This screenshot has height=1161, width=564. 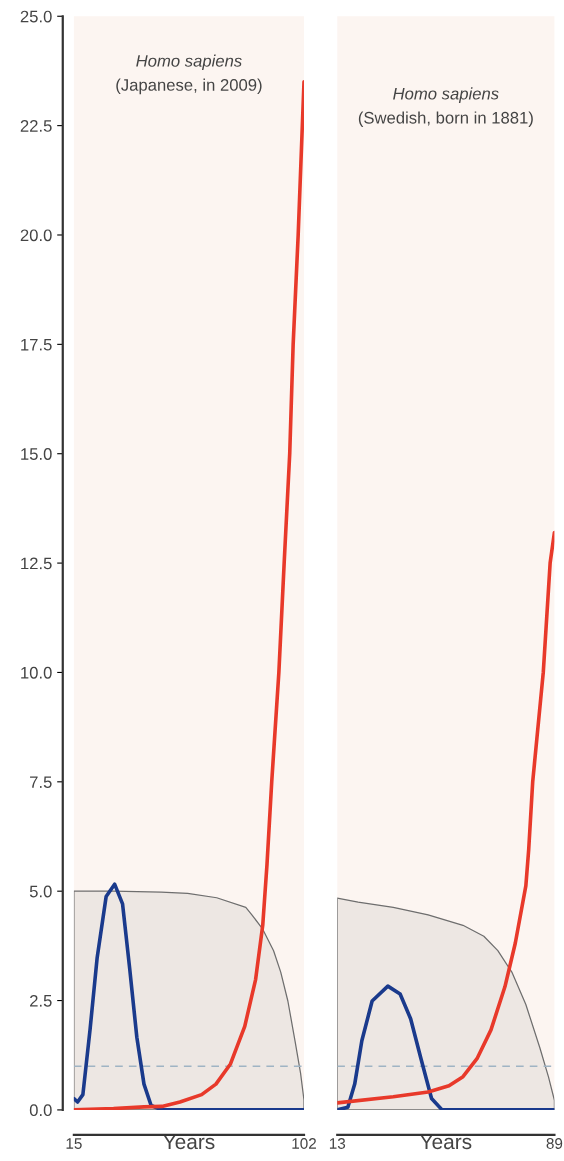 I want to click on y-tick-label: 0.0, so click(x=40, y=1110).